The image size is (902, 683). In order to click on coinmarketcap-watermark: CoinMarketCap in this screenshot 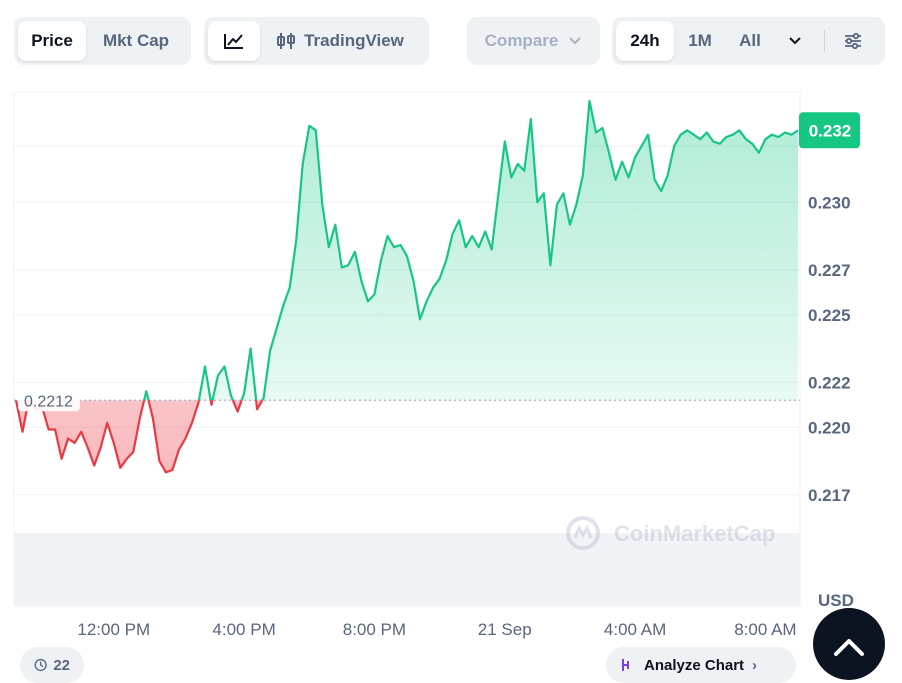, I will do `click(670, 533)`.